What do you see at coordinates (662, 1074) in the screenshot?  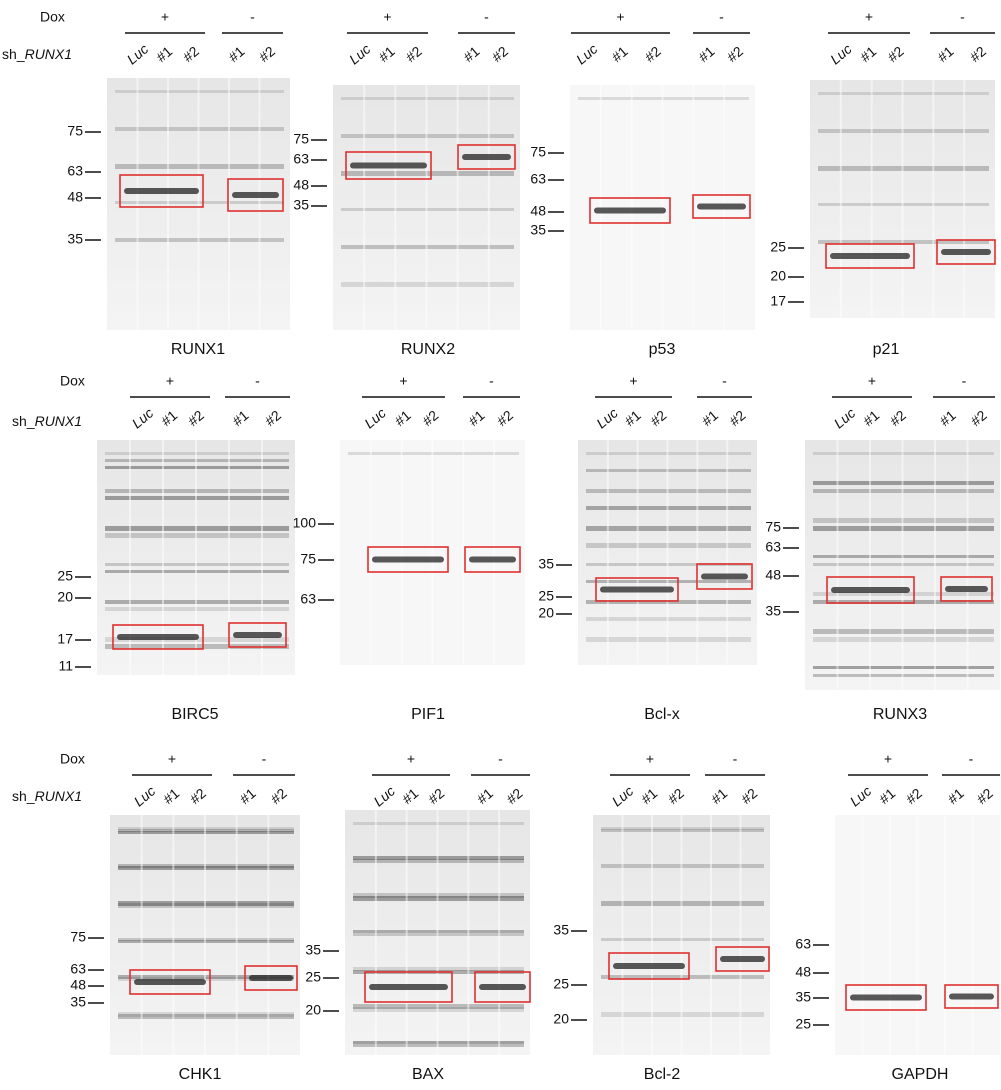 I see `protein-name: Bcl-2` at bounding box center [662, 1074].